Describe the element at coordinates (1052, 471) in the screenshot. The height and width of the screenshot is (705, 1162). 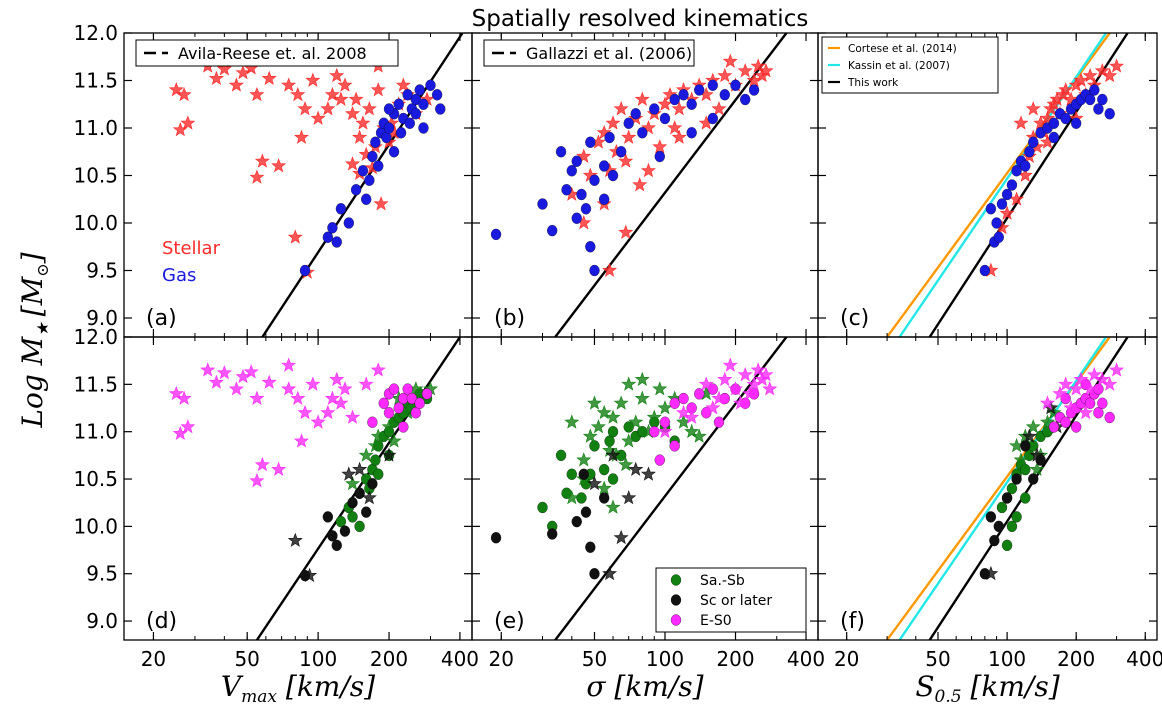
I see `scatter-points` at that location.